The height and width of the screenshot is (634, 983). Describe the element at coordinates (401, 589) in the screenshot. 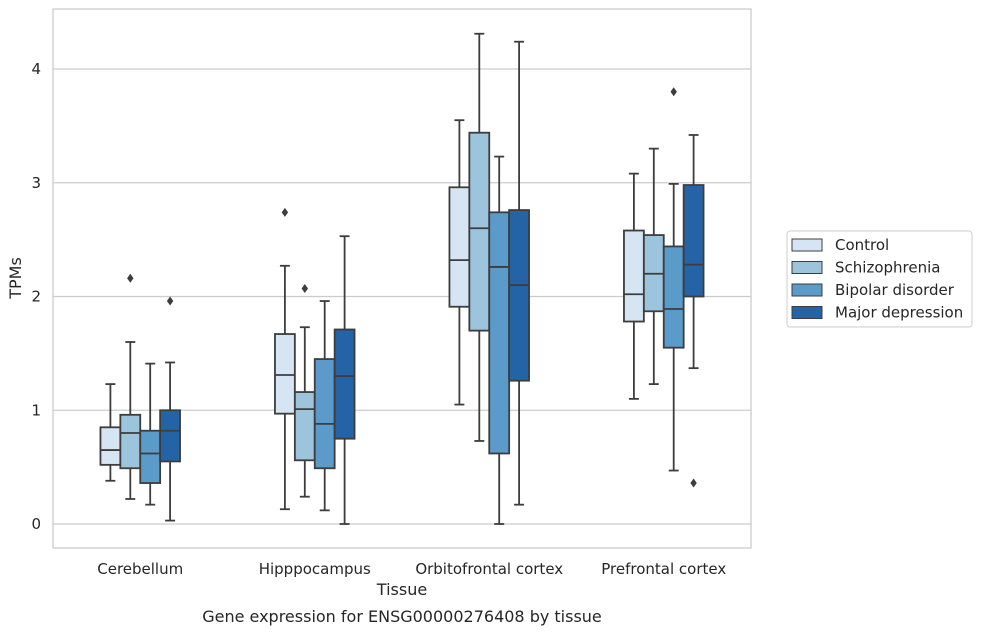

I see `x-axis-label: Tissue` at that location.